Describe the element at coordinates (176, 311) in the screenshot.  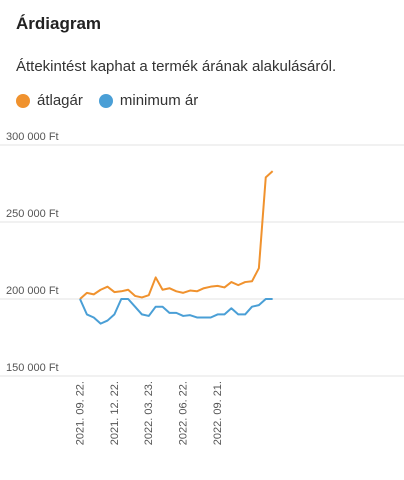
I see `series-line-min` at that location.